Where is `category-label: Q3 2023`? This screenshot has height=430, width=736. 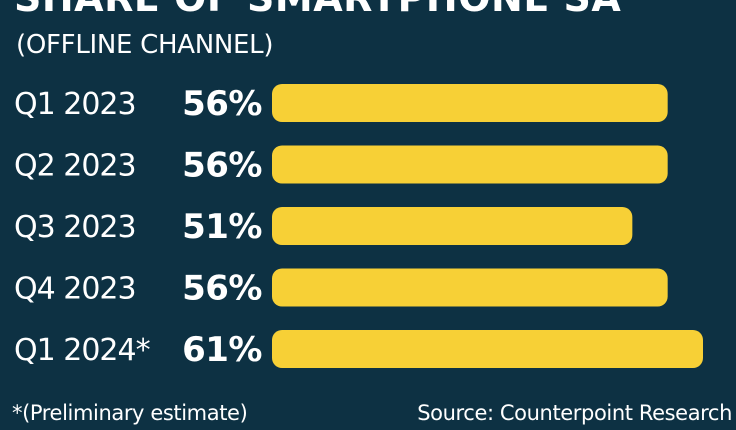
category-label: Q3 2023 is located at coordinates (75, 227).